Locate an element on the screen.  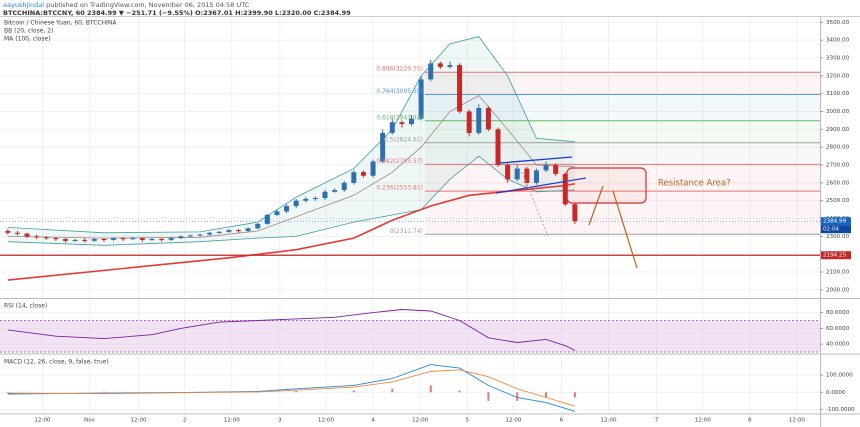
y-tick-label: 40.0000 is located at coordinates (838, 345).